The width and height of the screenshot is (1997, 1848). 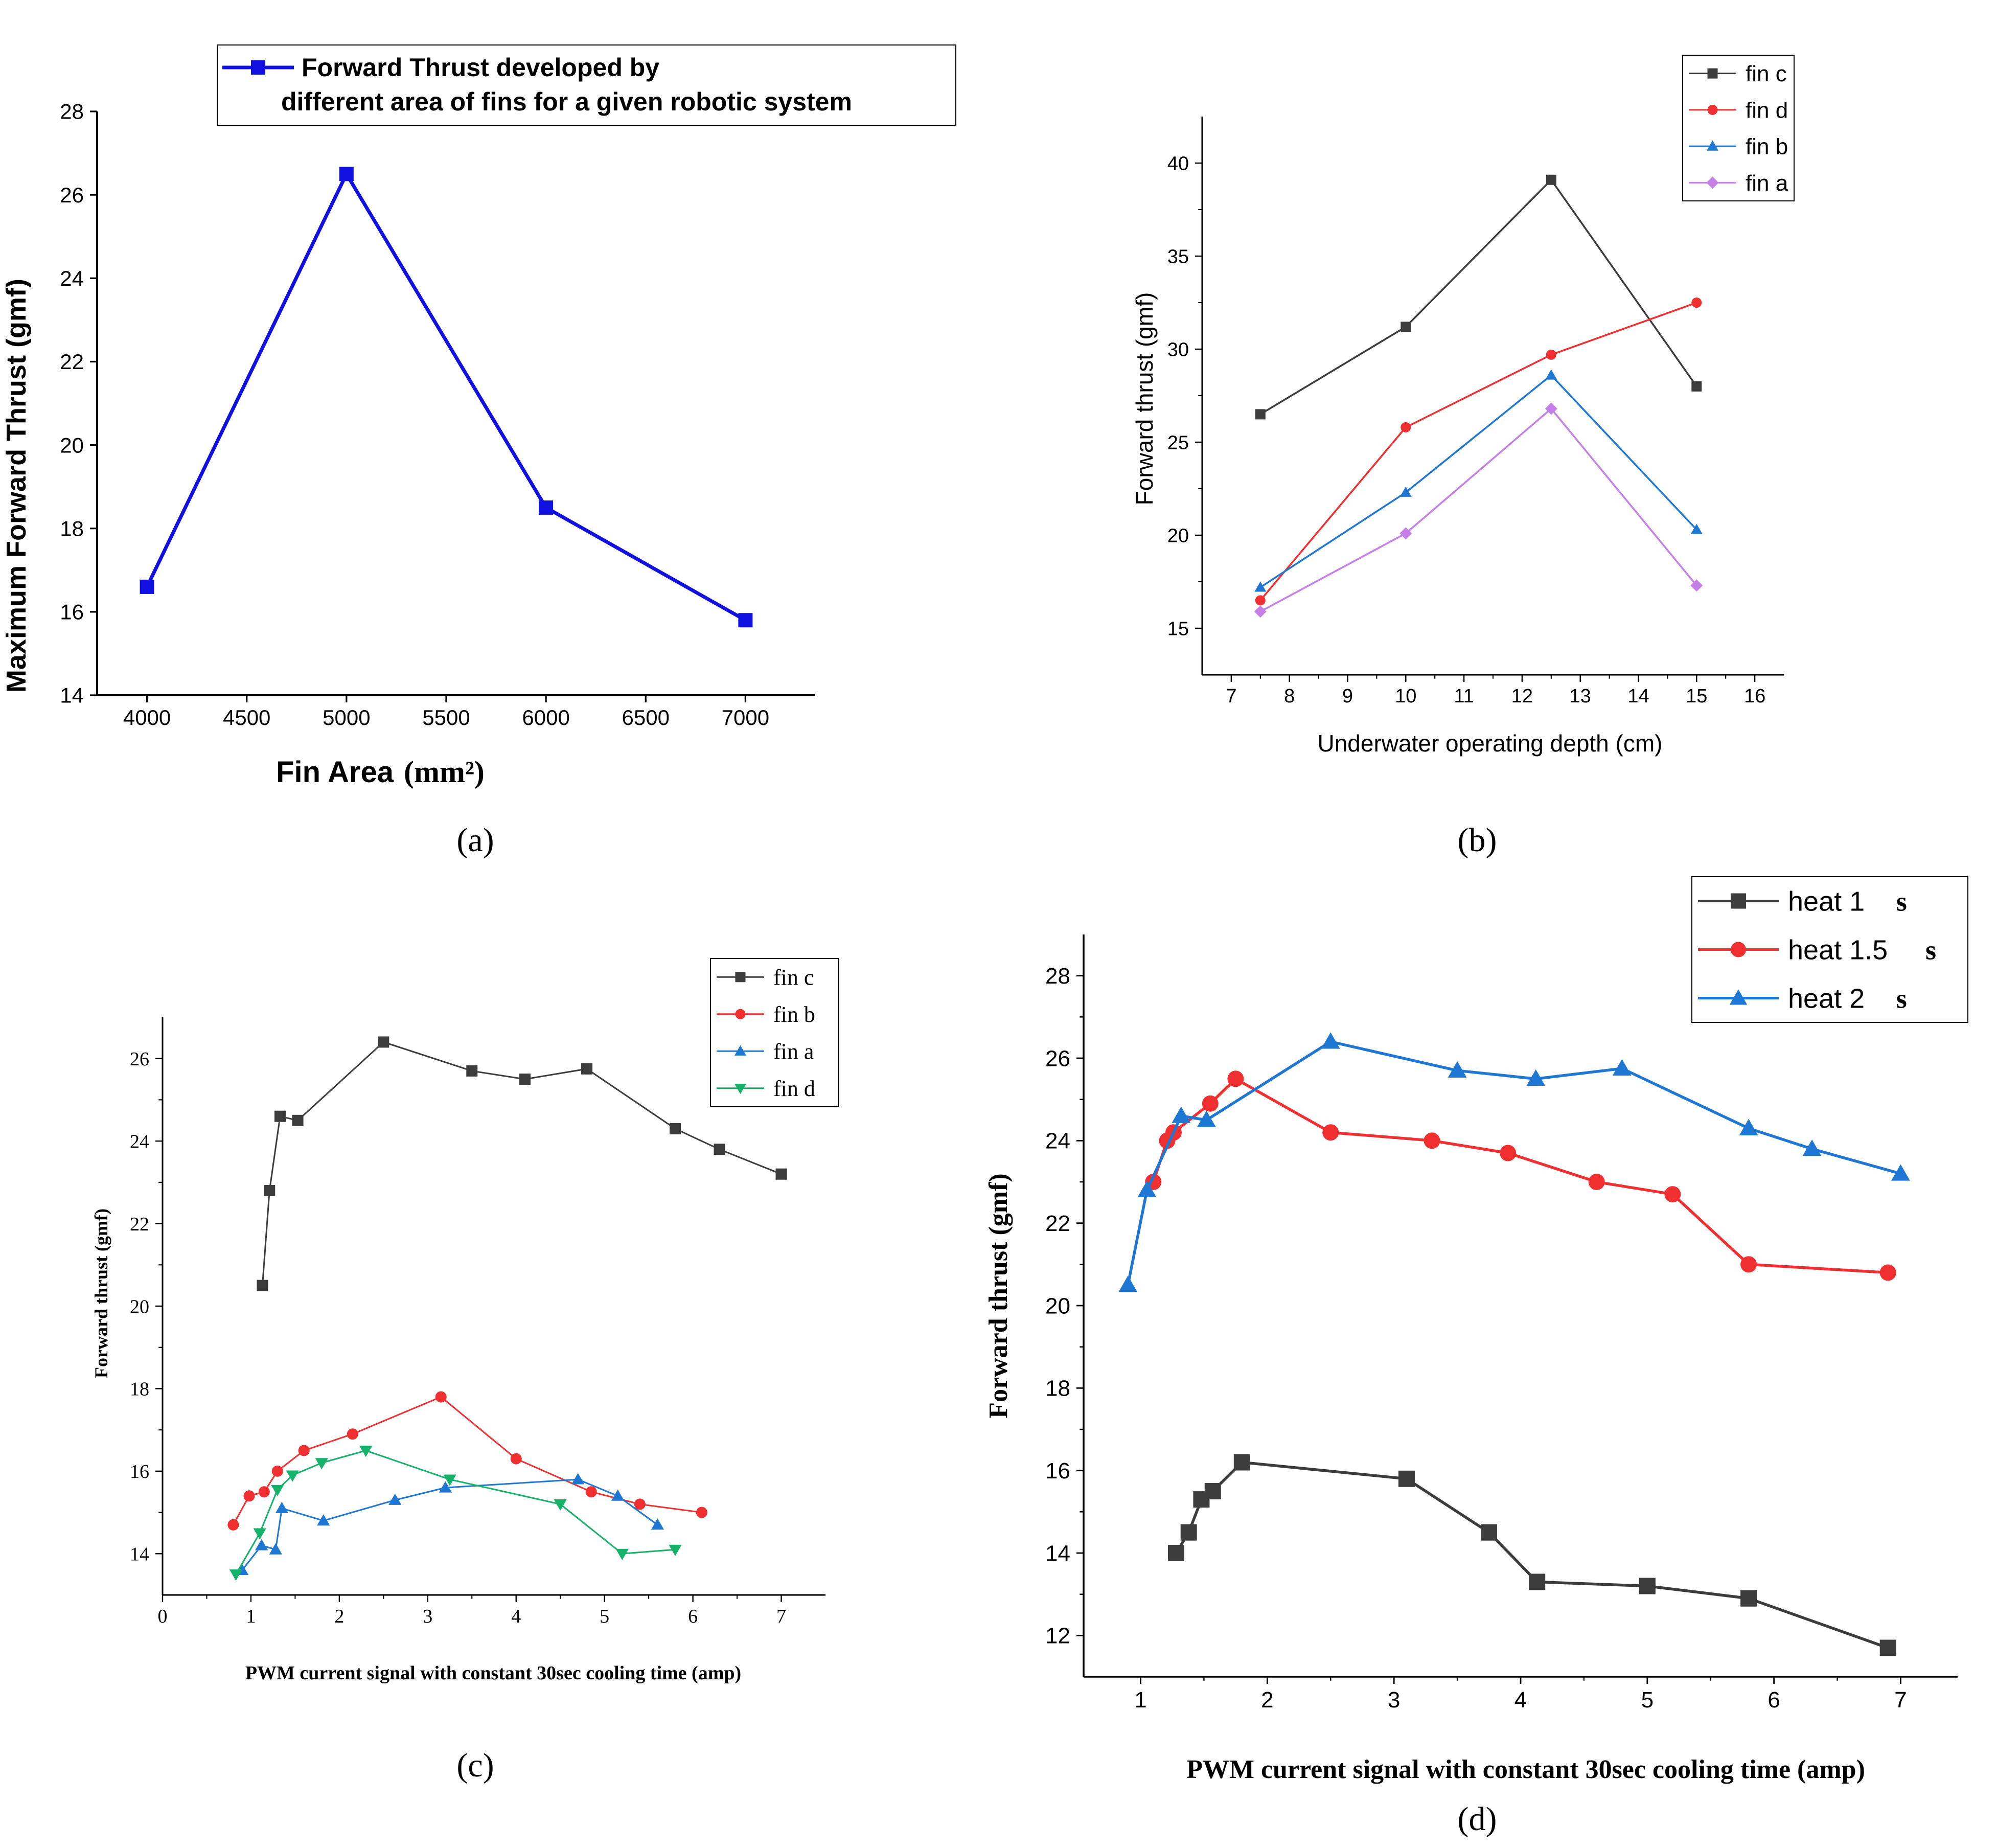 What do you see at coordinates (1766, 73) in the screenshot?
I see `chart-b-legend-label: fin c` at bounding box center [1766, 73].